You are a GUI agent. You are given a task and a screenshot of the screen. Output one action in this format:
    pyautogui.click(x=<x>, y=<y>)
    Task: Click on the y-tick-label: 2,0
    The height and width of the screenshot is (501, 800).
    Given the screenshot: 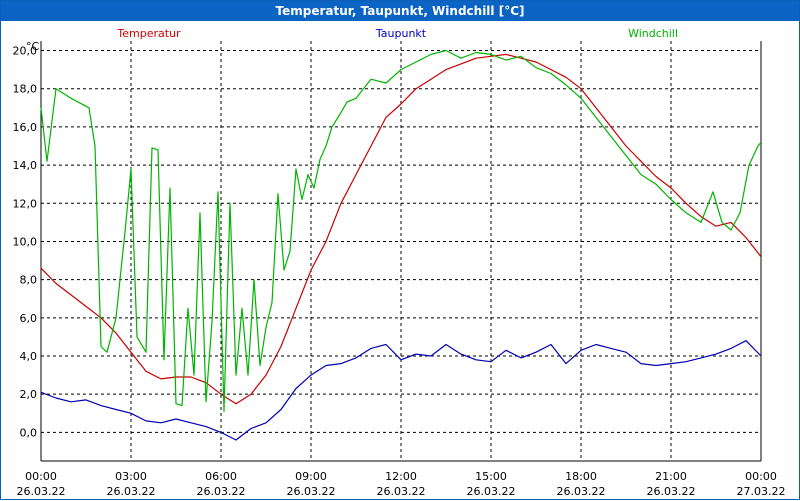 What is the action you would take?
    pyautogui.click(x=29, y=394)
    